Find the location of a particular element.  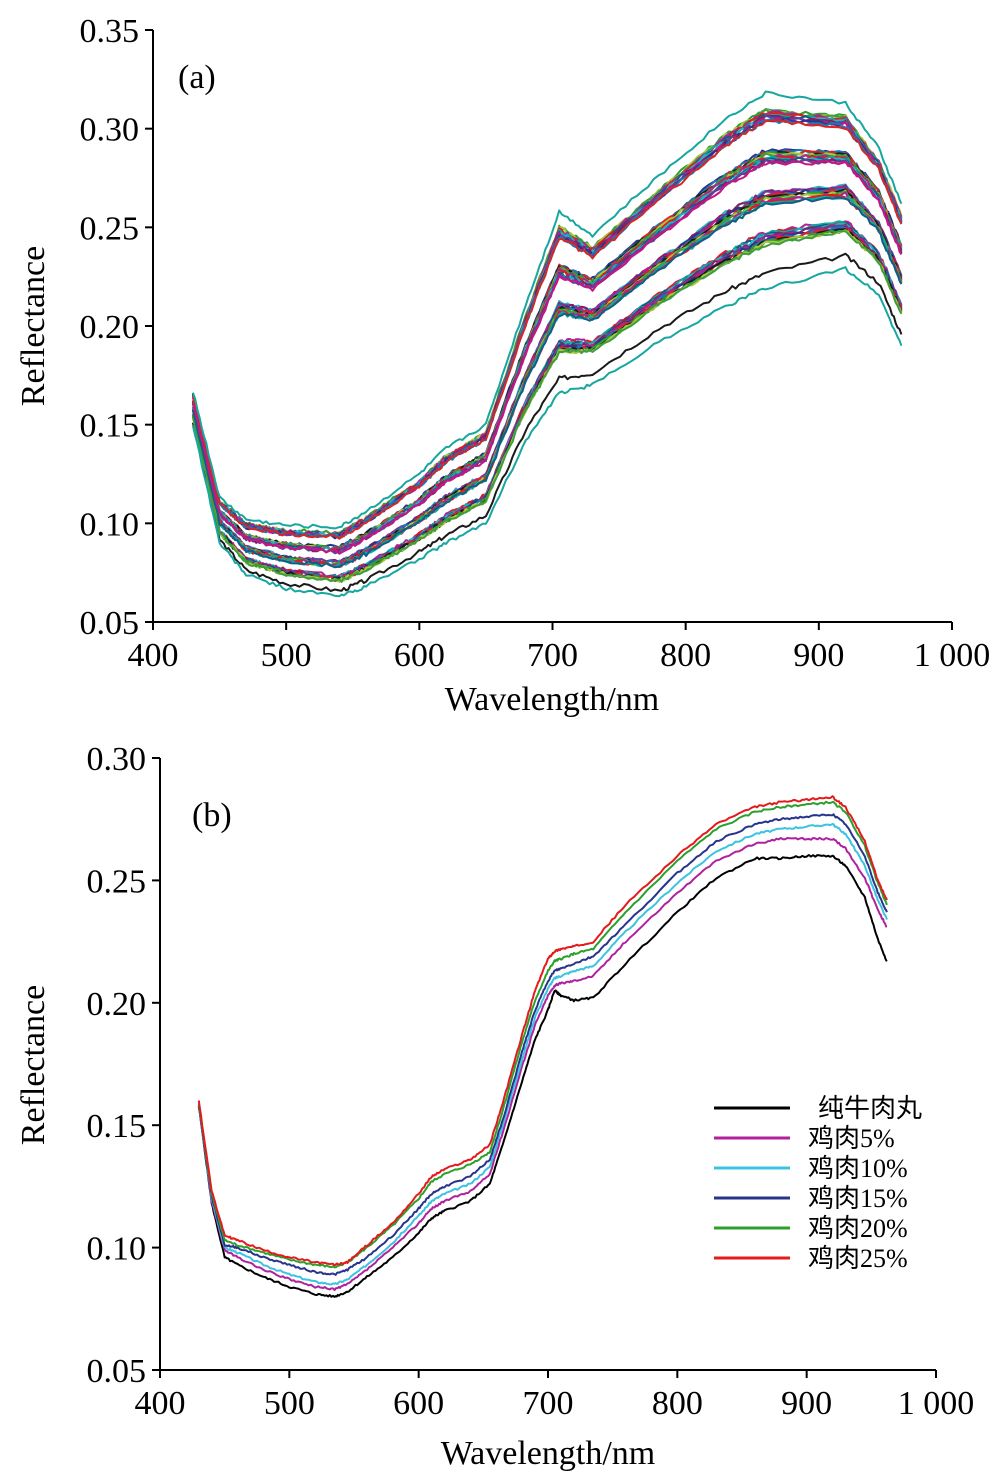

panel-b-y-tick-label: 0.10 is located at coordinates (117, 1249).